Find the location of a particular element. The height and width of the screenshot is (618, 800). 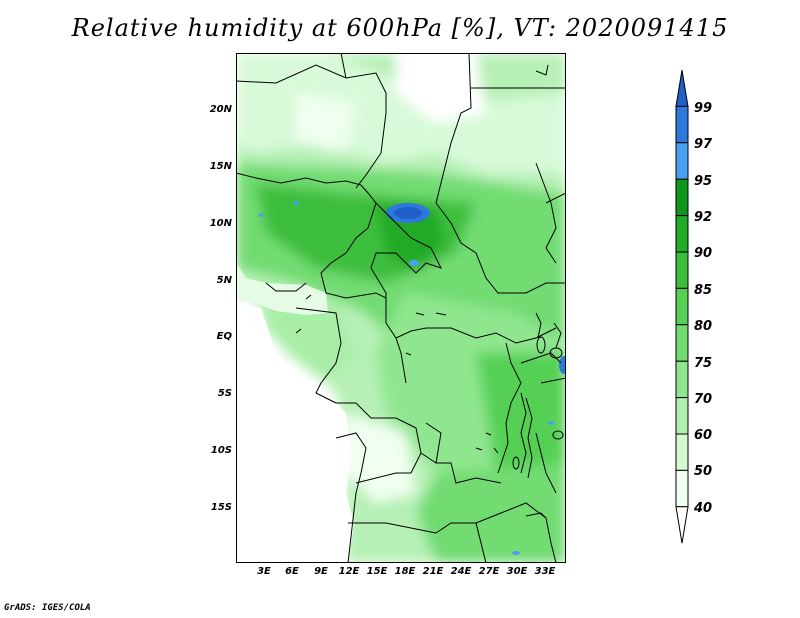

lat-label-10s: 10S is located at coordinates (221, 450).